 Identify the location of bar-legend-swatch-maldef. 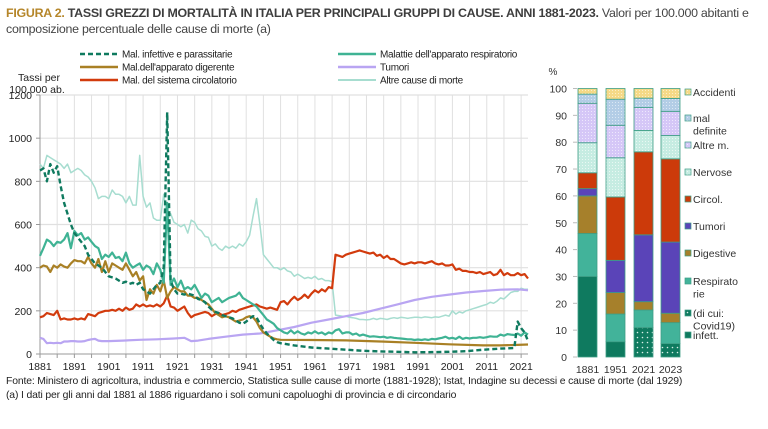
(688, 118).